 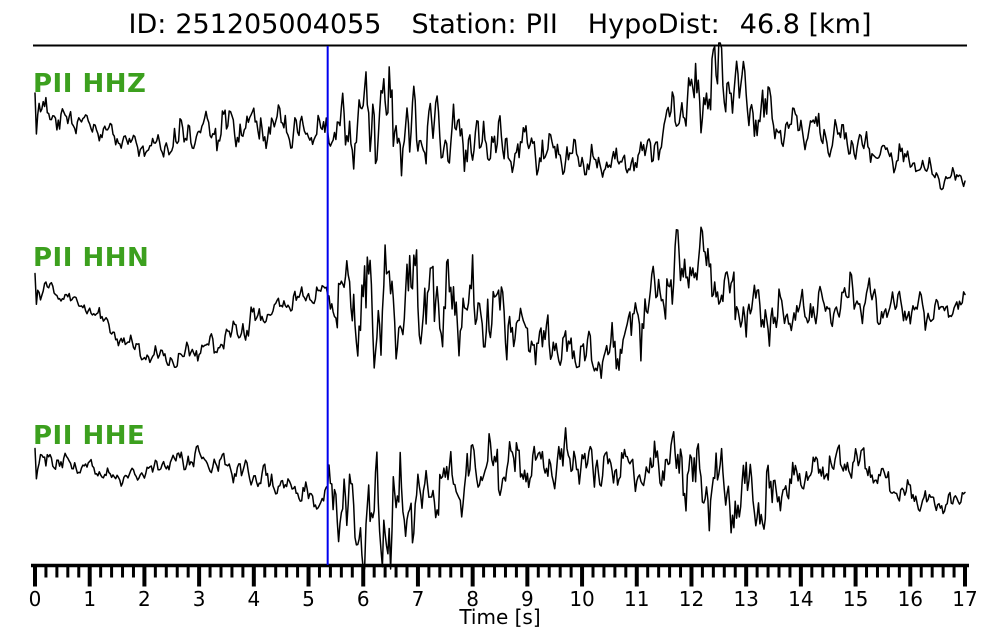 I want to click on x-tick-label: 17, so click(x=964, y=599).